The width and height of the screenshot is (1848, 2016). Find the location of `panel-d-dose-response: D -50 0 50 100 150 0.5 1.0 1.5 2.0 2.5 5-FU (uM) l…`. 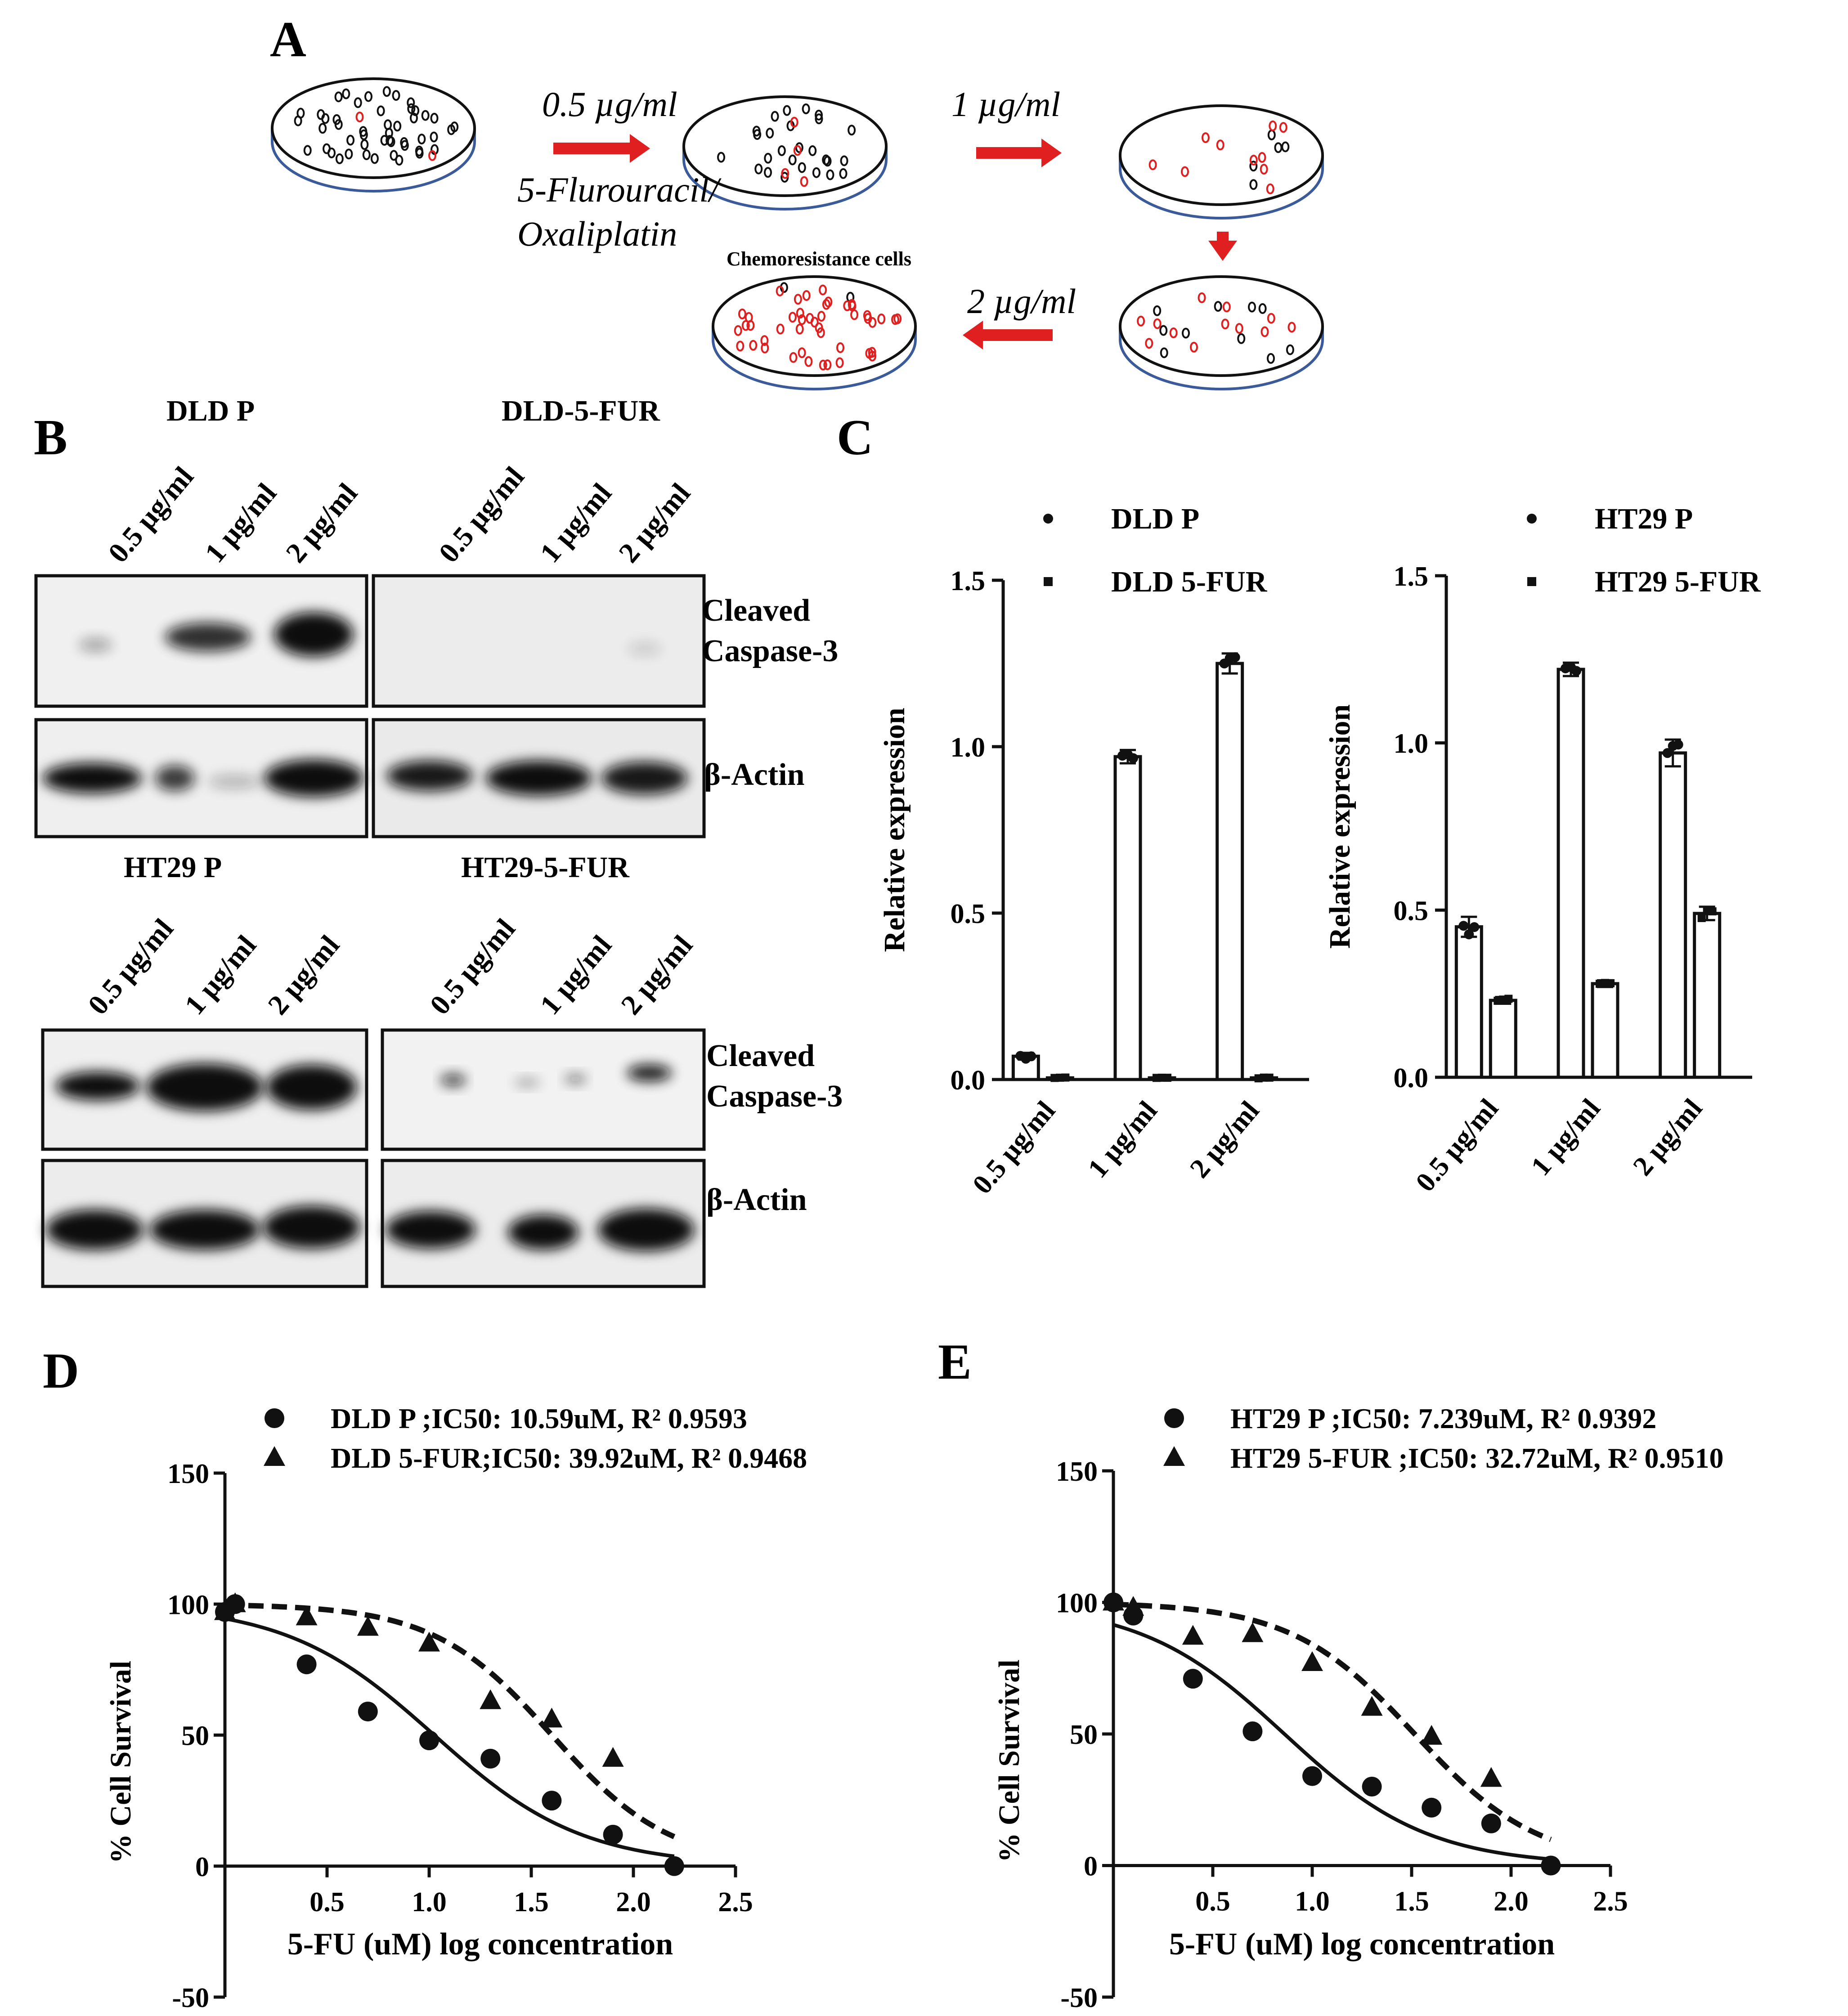

panel-d-dose-response: D -50 0 50 100 150 0.5 1.0 1.5 2.0 2.5 5-FU (uM) l… is located at coordinates (425, 1678).